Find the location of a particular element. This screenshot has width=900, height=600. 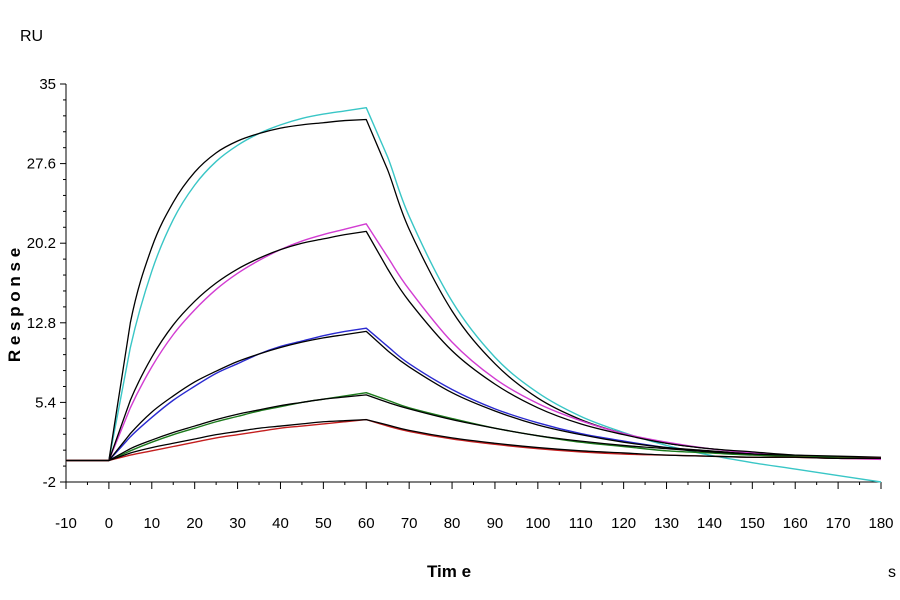

x-tick-label: 160 is located at coordinates (795, 523).